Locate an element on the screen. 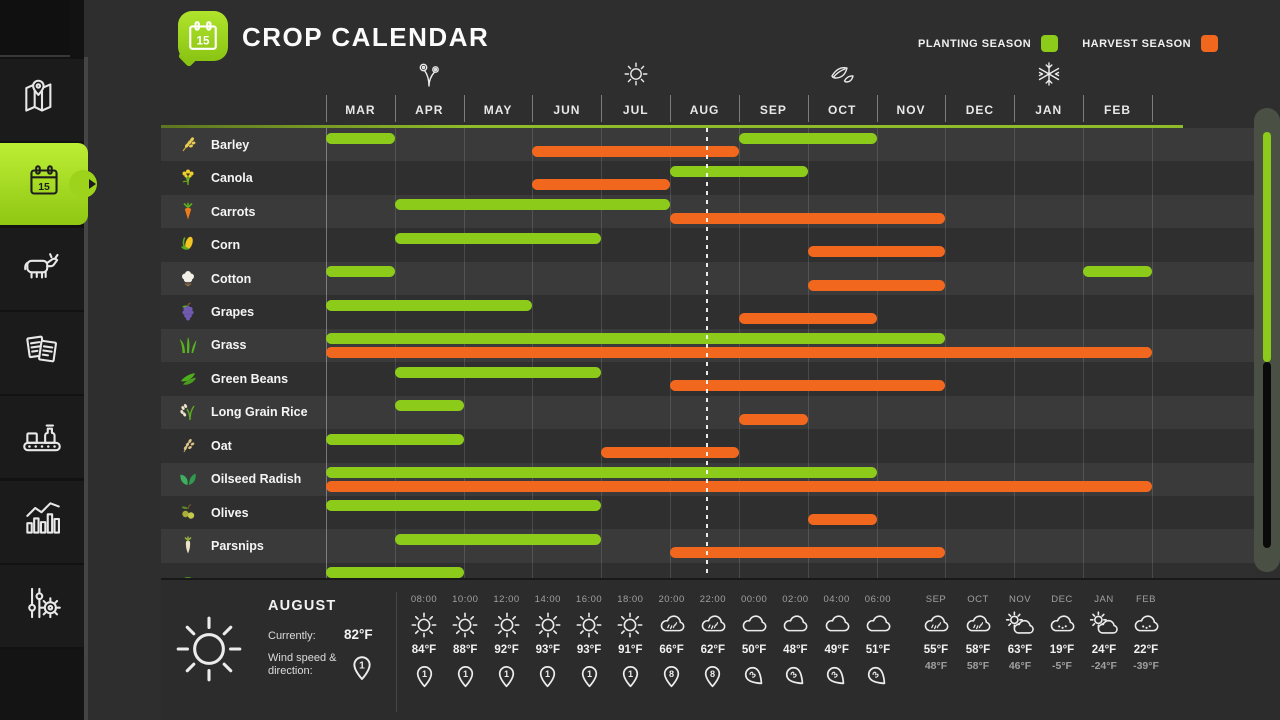 This screenshot has width=1280, height=720. settings-icon is located at coordinates (42, 605).